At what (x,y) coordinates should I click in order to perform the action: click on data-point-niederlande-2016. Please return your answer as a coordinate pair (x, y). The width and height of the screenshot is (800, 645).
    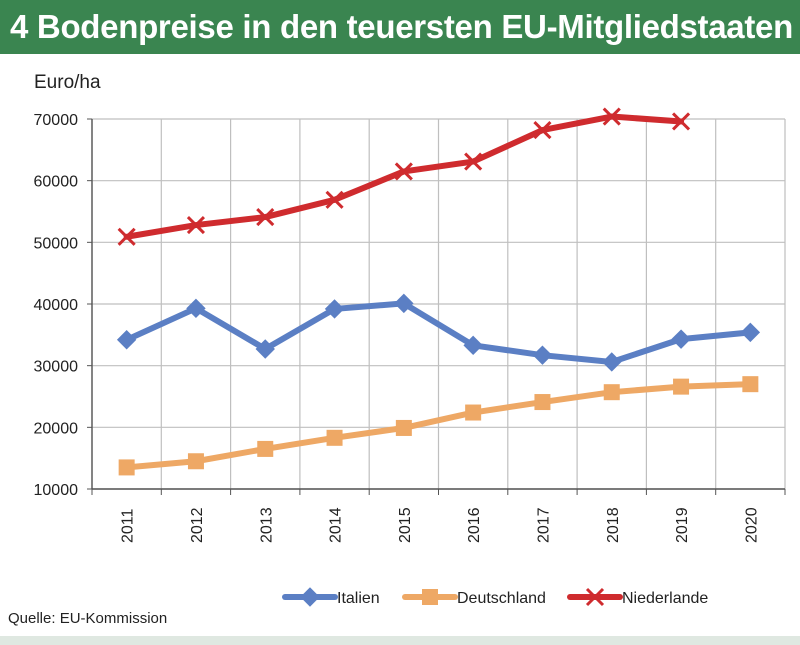
    Looking at the image, I should click on (473, 161).